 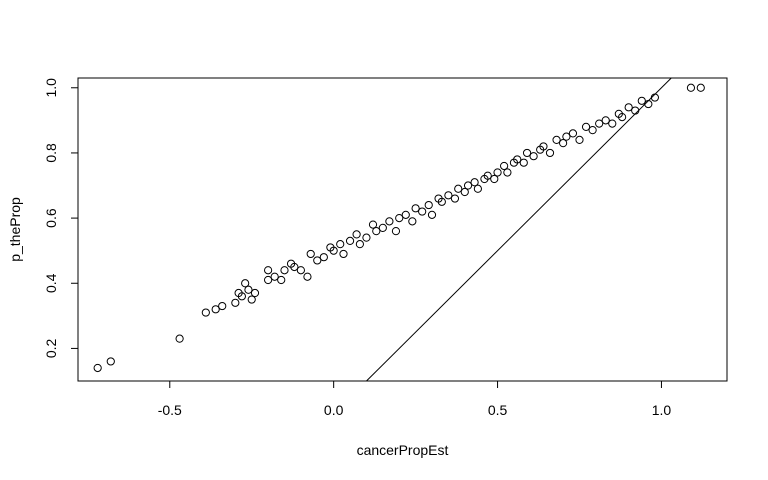 I want to click on x-tick-label: 0.0, so click(x=334, y=410).